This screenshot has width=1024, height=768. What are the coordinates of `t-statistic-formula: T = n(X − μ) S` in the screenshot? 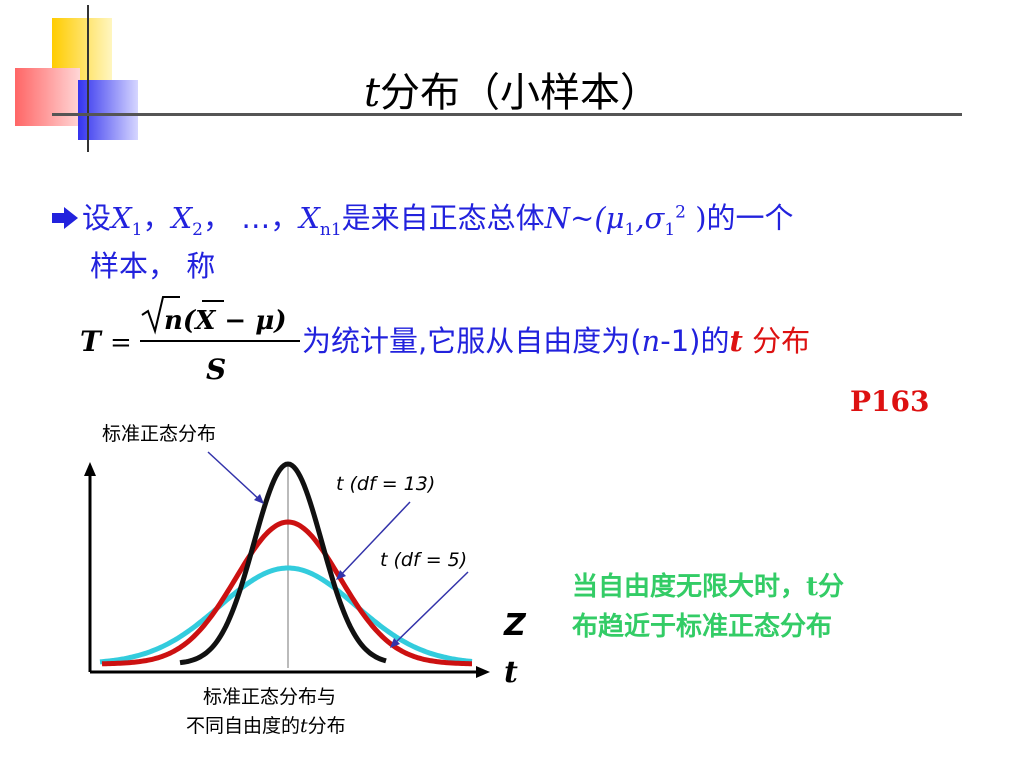 It's located at (190, 340).